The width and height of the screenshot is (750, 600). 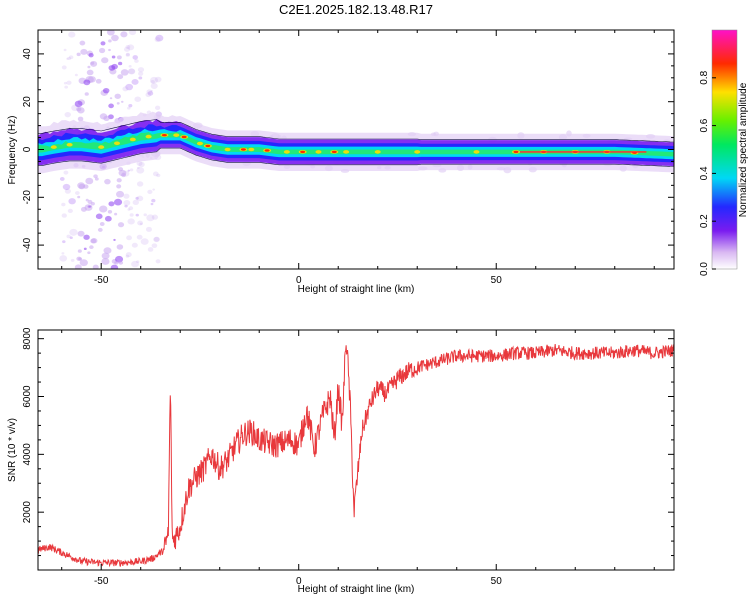 What do you see at coordinates (707, 173) in the screenshot?
I see `colorbar-ticks: 0.0 0.2 0.4 0.6 0.8` at bounding box center [707, 173].